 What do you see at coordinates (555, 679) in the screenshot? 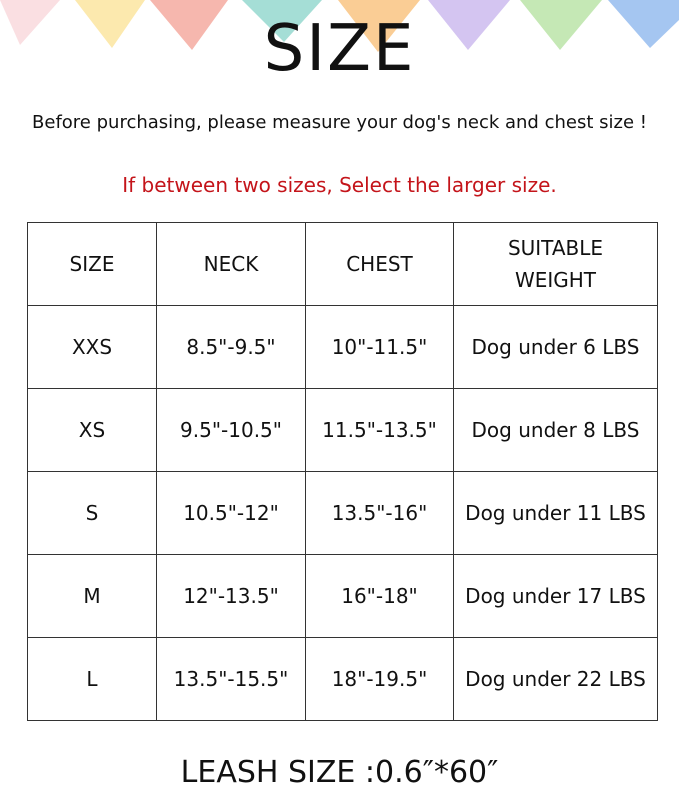
I see `table-cell: Dog under 22 LBS` at bounding box center [555, 679].